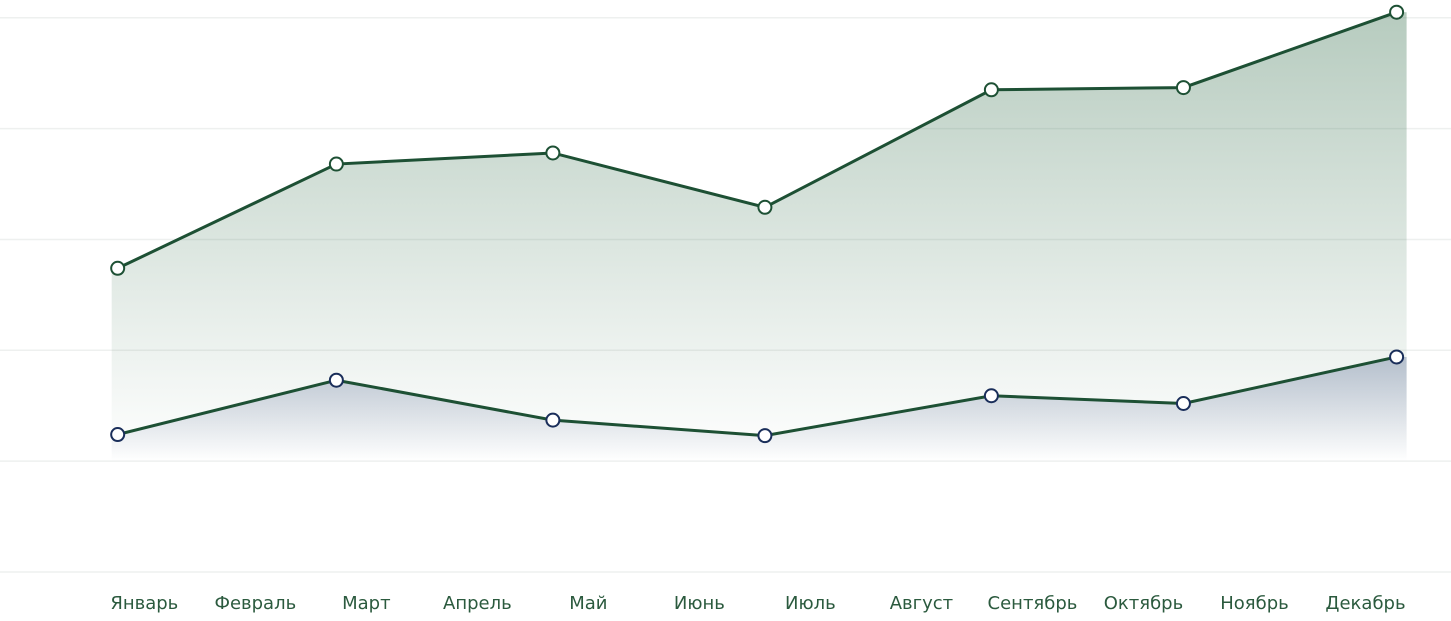  What do you see at coordinates (1033, 603) in the screenshot?
I see `x-tick-label: Сентябрь` at bounding box center [1033, 603].